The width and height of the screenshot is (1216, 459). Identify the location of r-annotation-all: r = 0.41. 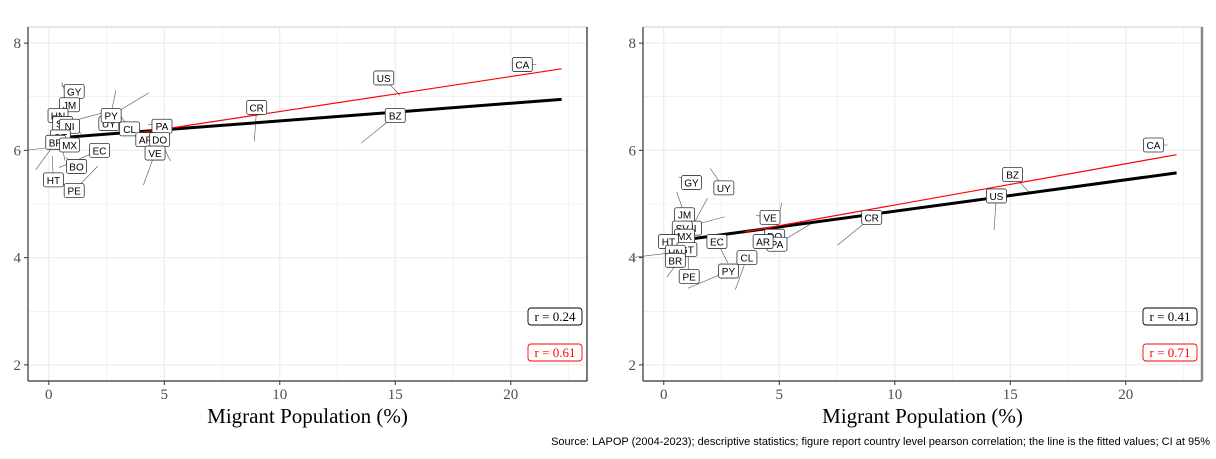
(1170, 316).